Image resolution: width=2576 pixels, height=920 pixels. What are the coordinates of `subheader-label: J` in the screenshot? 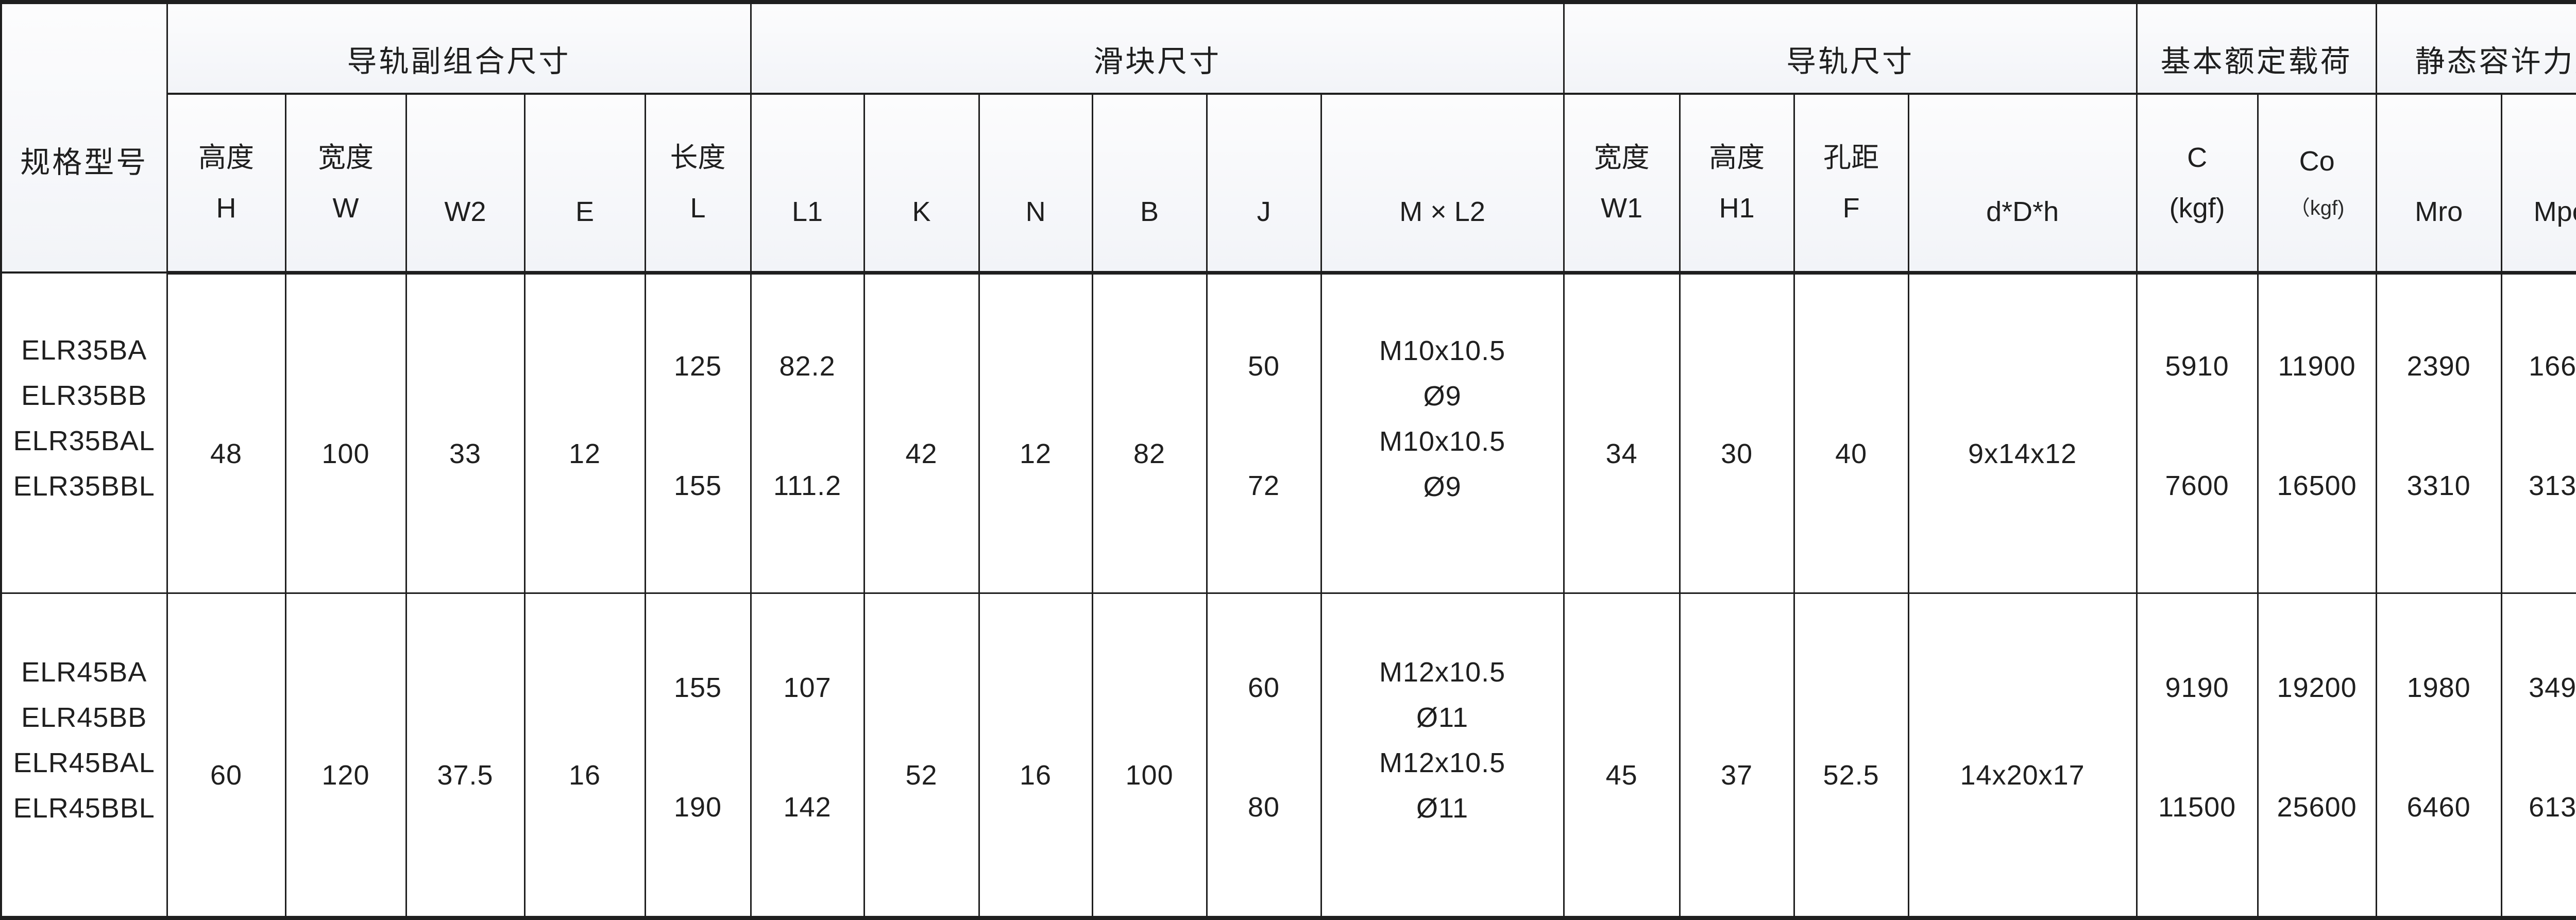 It's located at (1264, 211).